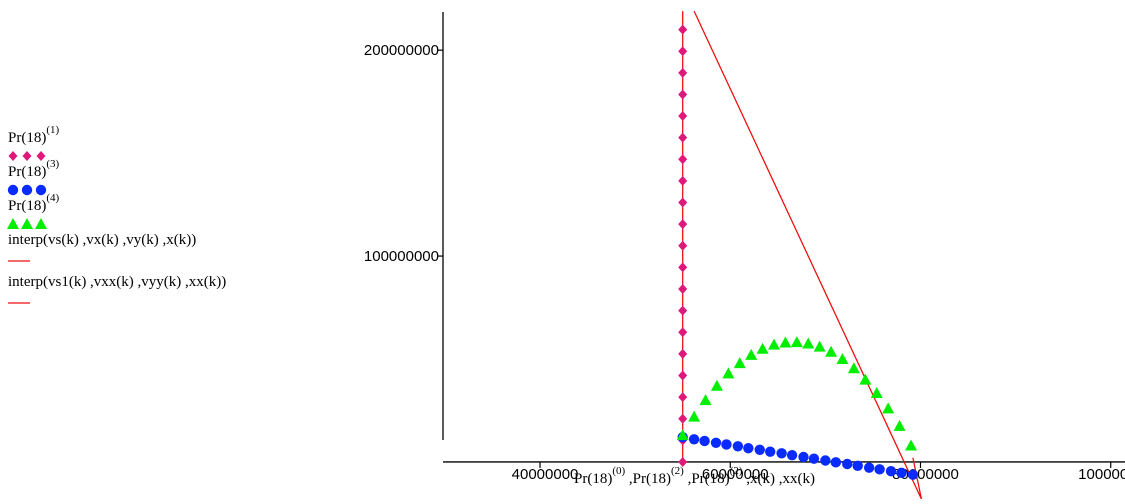 The height and width of the screenshot is (504, 1125). Describe the element at coordinates (401, 50) in the screenshot. I see `y-tick-label: 200000000` at that location.